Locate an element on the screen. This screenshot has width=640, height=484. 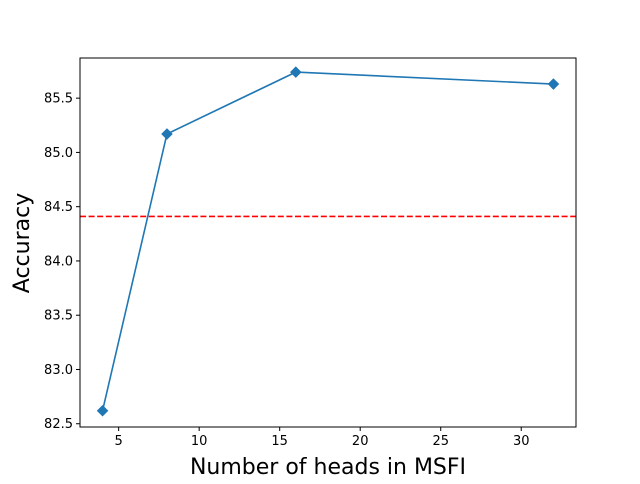
y-tick-label: 84.0 is located at coordinates (58, 261).